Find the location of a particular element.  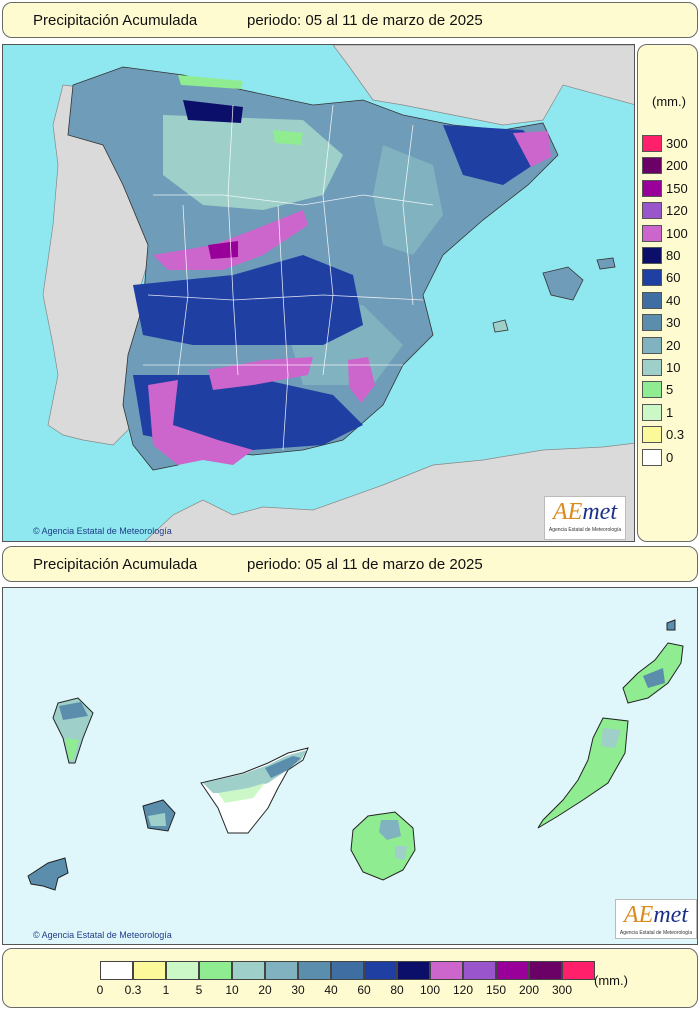

africa-land is located at coordinates (389, 491).